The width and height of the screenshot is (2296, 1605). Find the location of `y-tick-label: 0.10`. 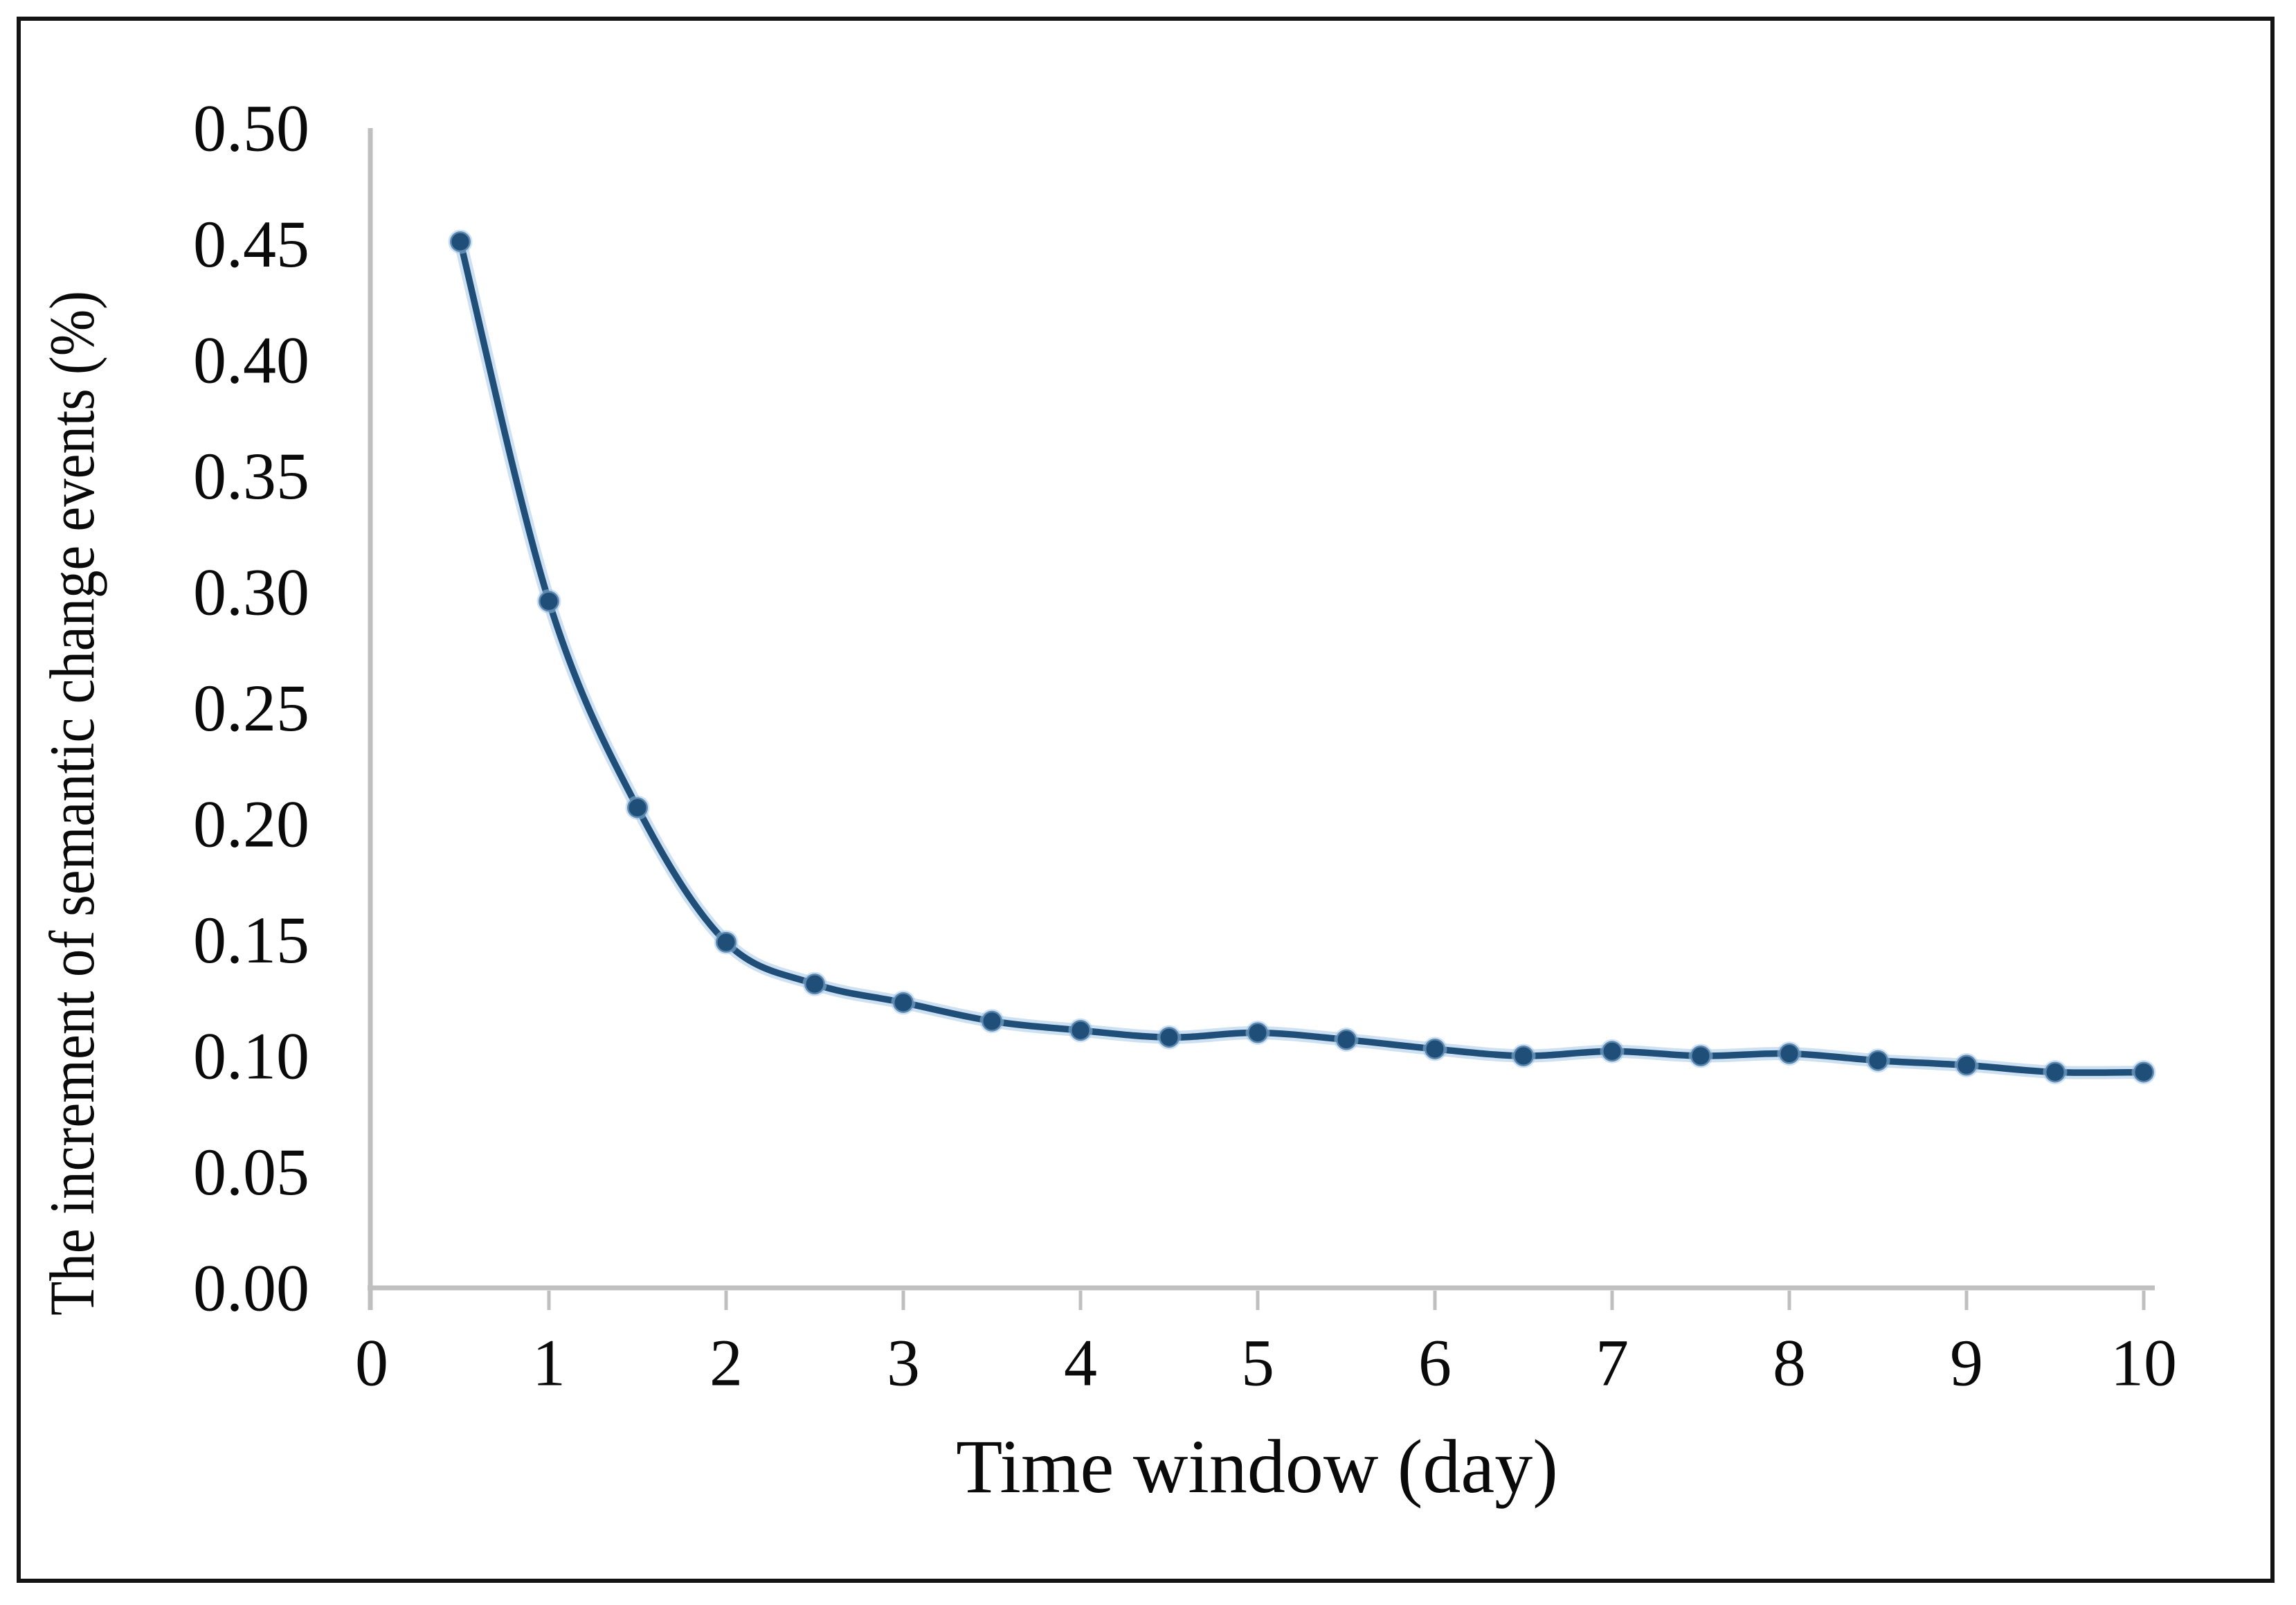

y-tick-label: 0.10 is located at coordinates (251, 1056).